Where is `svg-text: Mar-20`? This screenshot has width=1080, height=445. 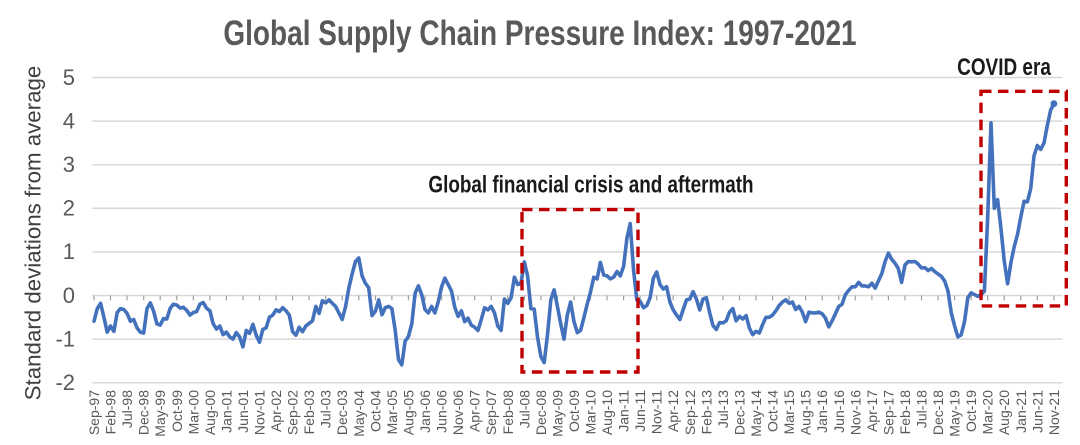
svg-text: Mar-20 is located at coordinates (988, 412).